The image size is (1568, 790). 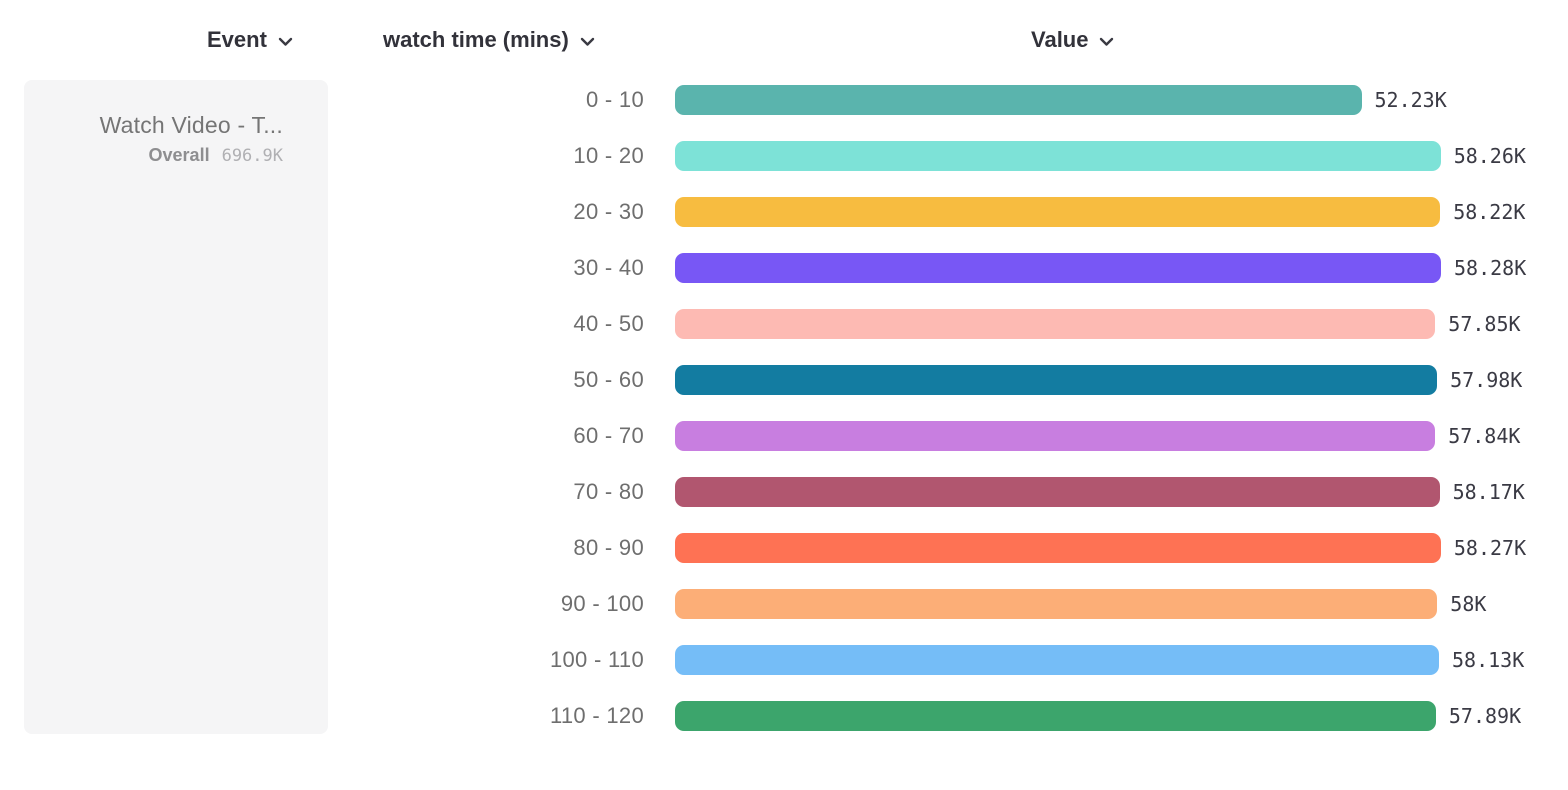 I want to click on chart-row: 20 - 30 58.22K, so click(x=784, y=212).